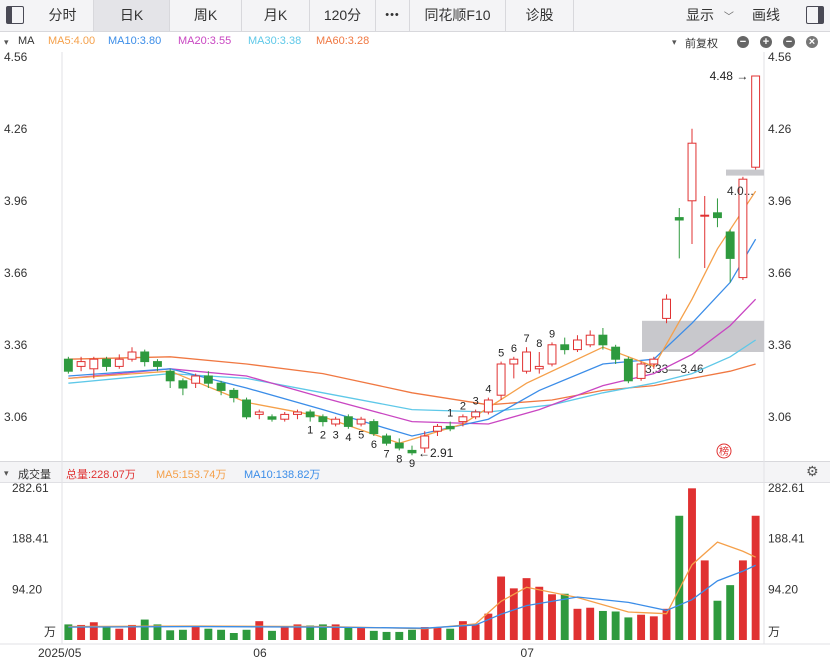 This screenshot has height=664, width=830. I want to click on price-tick-left: 3.66, so click(16, 273).